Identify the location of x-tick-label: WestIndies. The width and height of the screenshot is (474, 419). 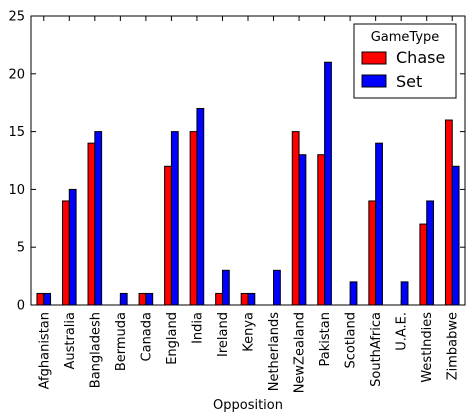
(427, 347).